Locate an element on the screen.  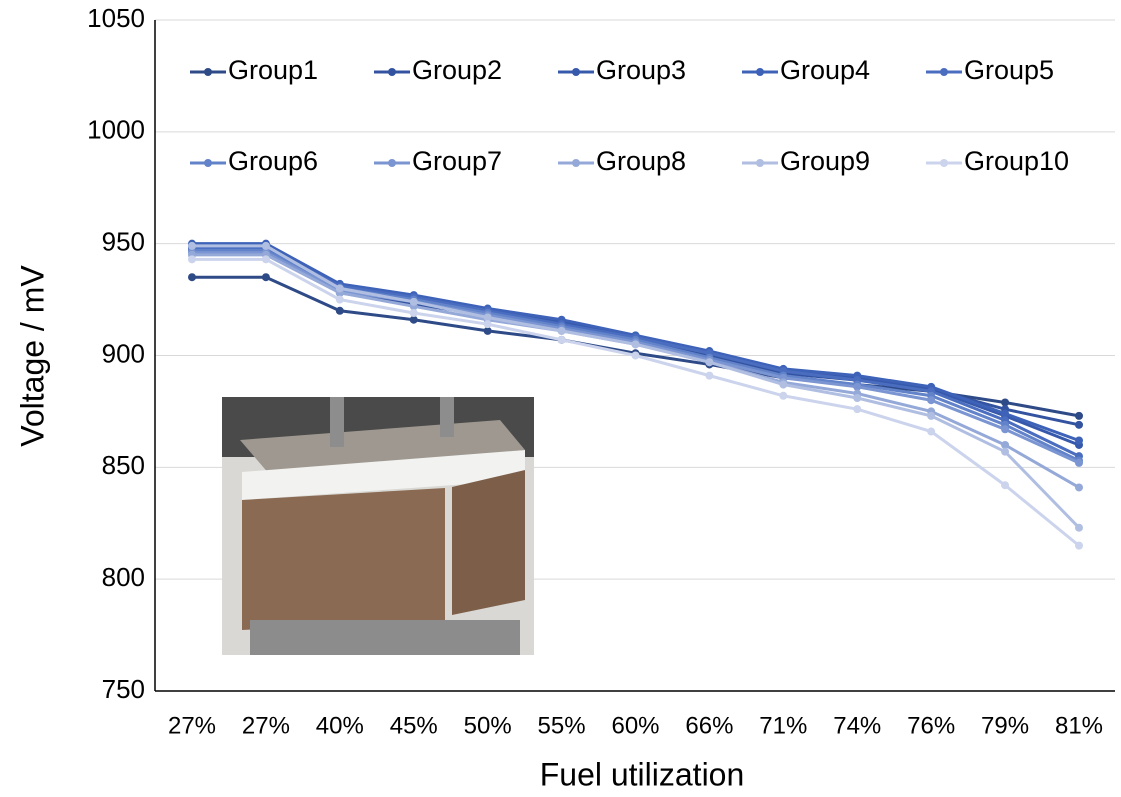
x-tick-label: 74% is located at coordinates (857, 725).